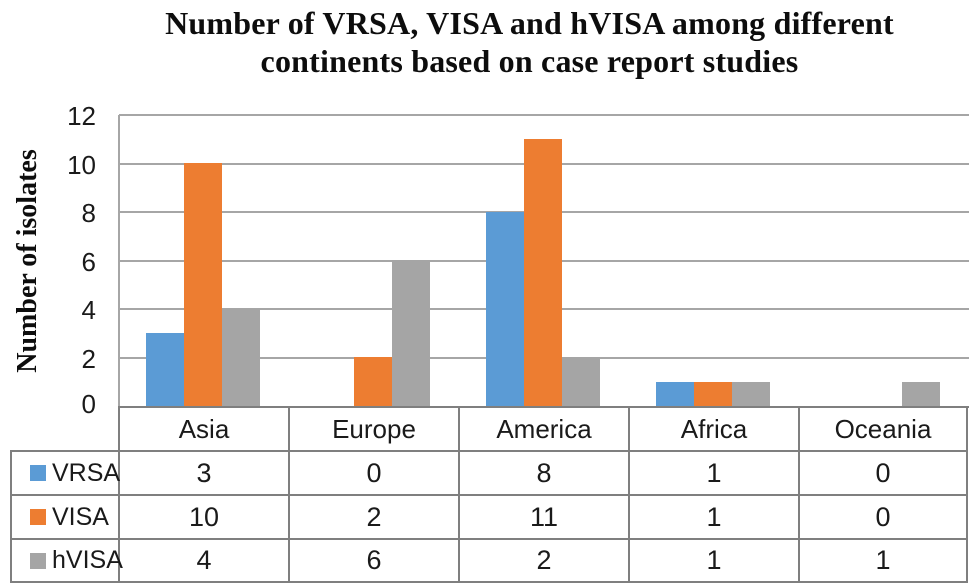 This screenshot has width=969, height=587. Describe the element at coordinates (675, 394) in the screenshot. I see `bar-vrsa-africa` at that location.